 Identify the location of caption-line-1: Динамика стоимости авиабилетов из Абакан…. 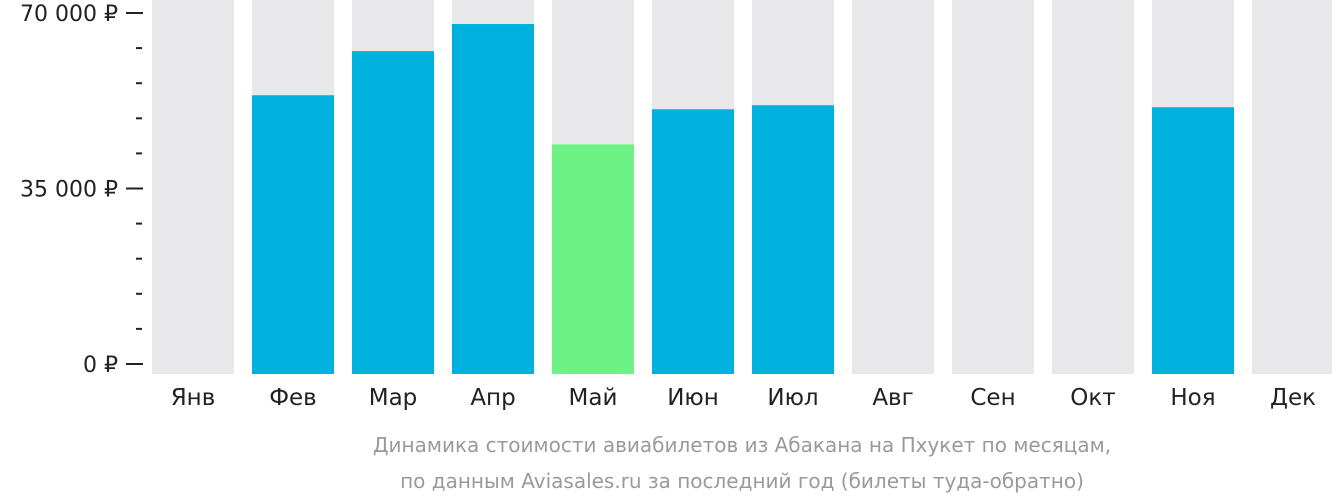
(742, 445).